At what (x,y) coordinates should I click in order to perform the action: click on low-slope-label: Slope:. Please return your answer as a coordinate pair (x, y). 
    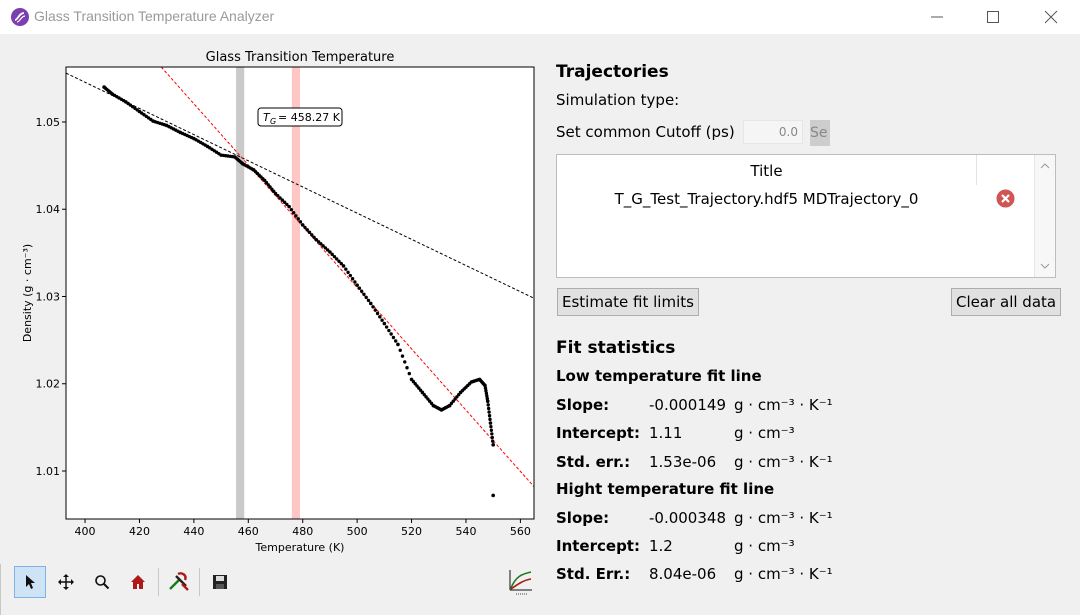
    Looking at the image, I should click on (583, 405).